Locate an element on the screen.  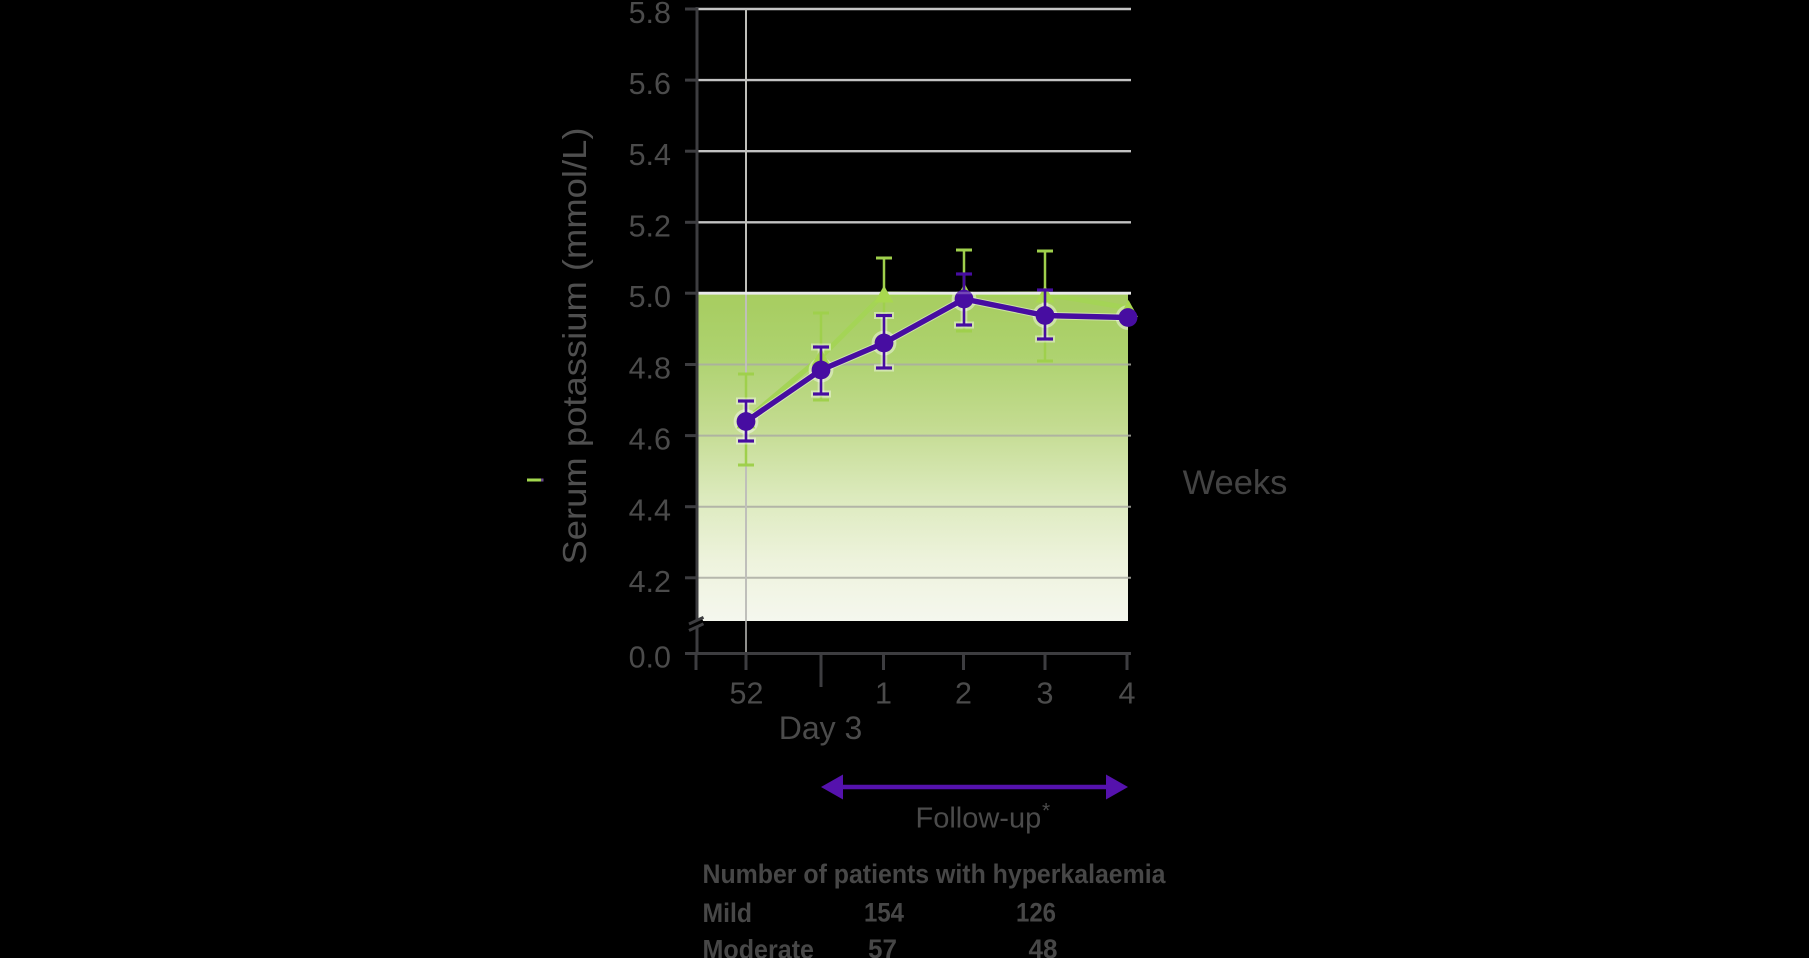
svg-text: 4.6 is located at coordinates (650, 440).